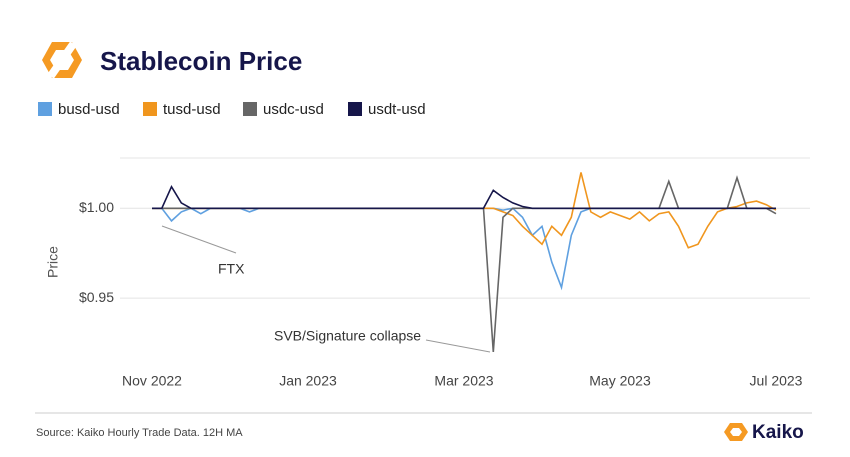 Image resolution: width=850 pixels, height=457 pixels. I want to click on chart-title: Stablecoin Price, so click(201, 61).